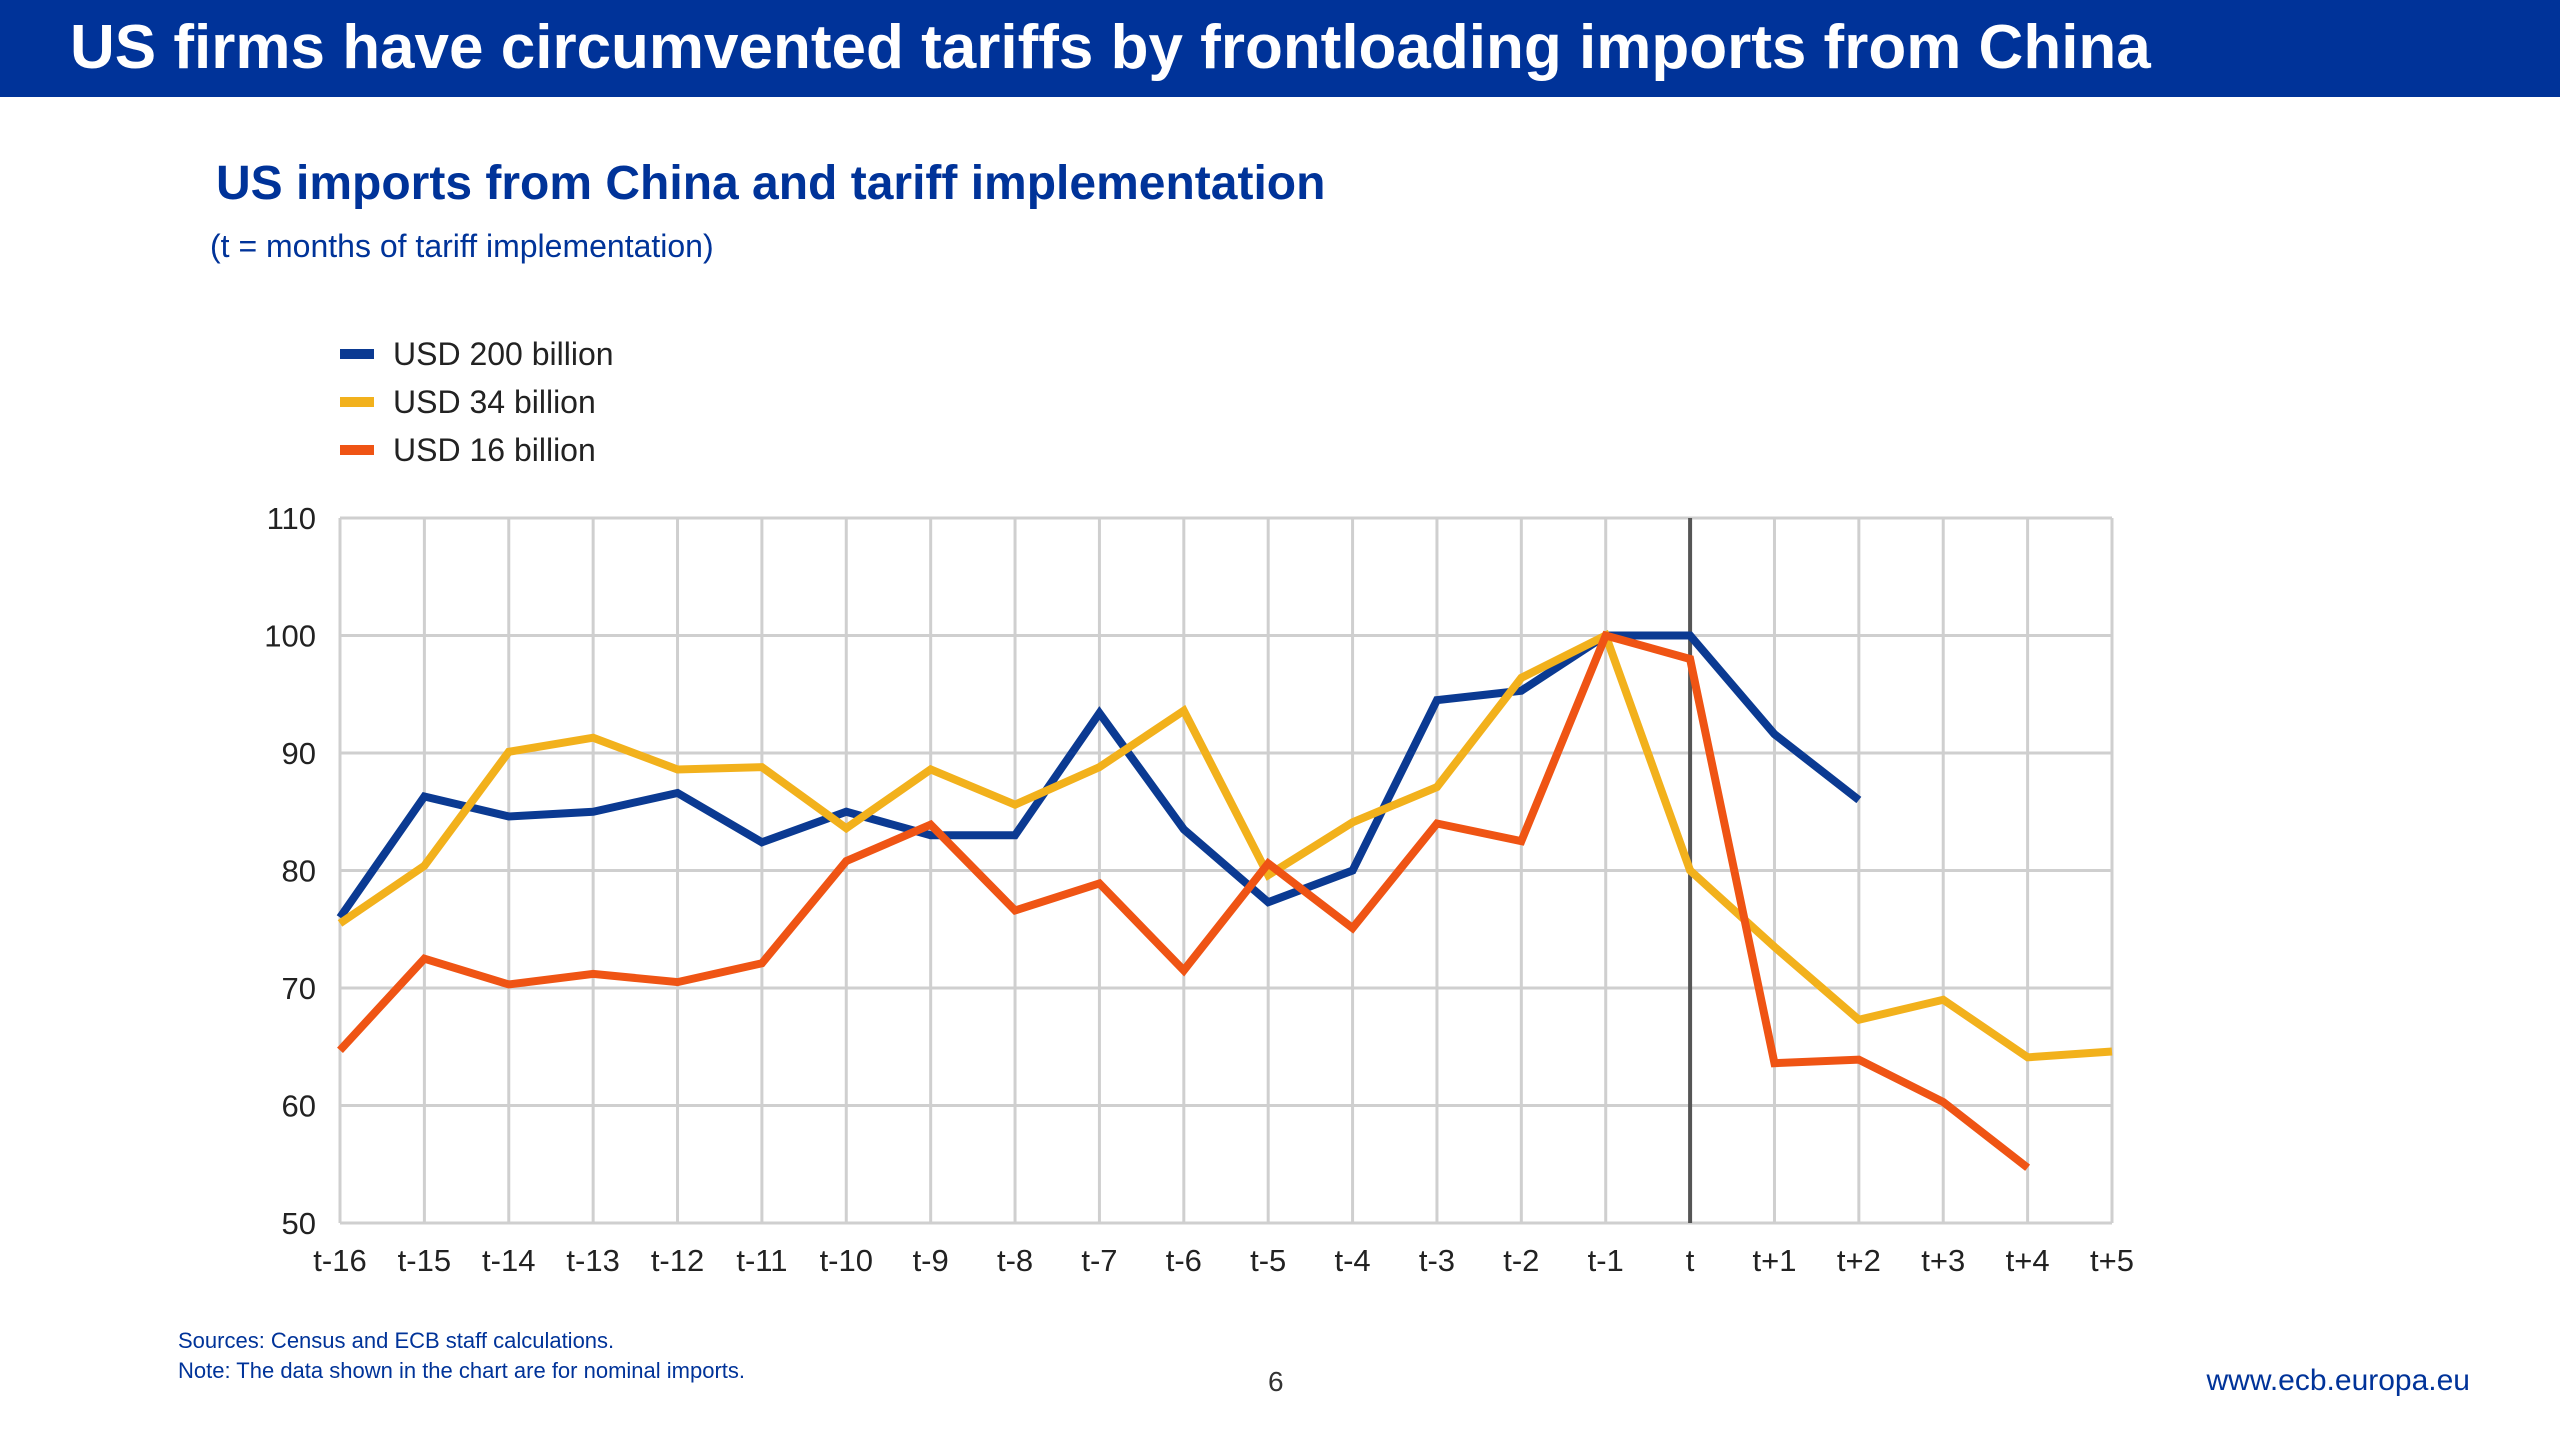 The image size is (2560, 1440). I want to click on x-tick-label: t-14, so click(508, 1260).